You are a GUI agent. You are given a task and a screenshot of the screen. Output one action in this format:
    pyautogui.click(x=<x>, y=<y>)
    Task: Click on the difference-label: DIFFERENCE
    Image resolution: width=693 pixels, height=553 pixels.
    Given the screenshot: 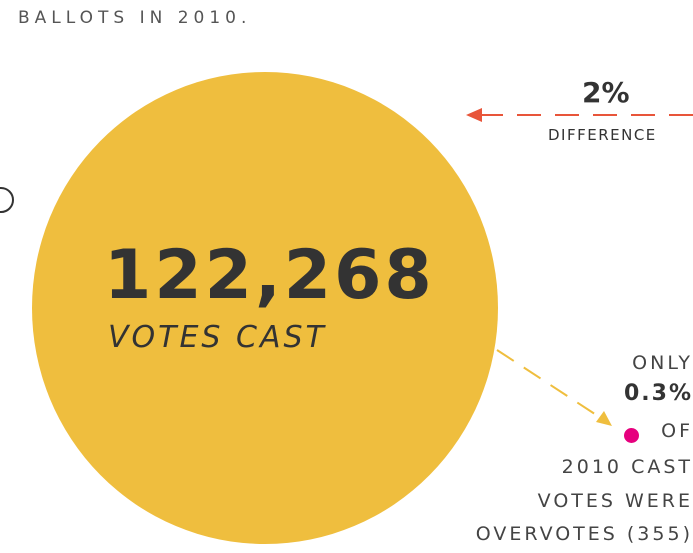 What is the action you would take?
    pyautogui.click(x=602, y=135)
    